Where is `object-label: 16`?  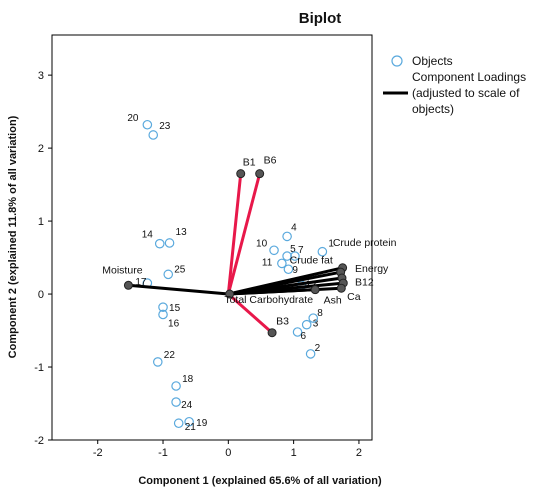
object-label: 16 is located at coordinates (174, 323).